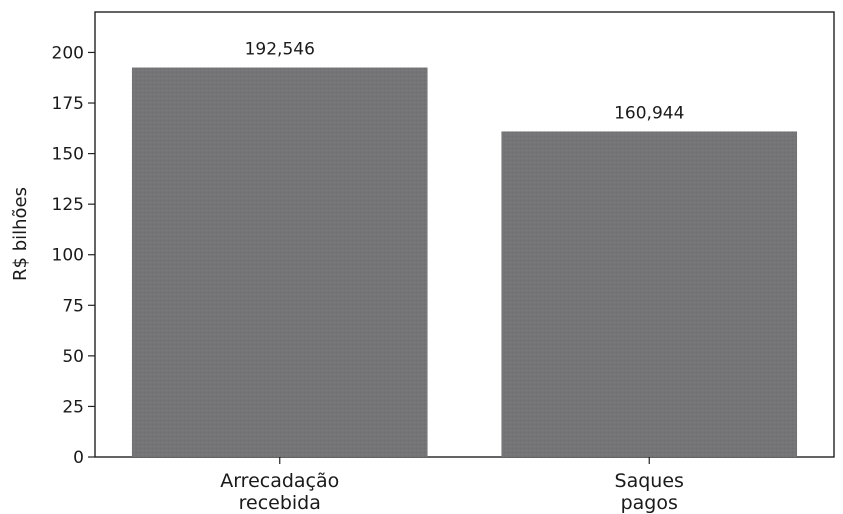  What do you see at coordinates (280, 50) in the screenshot?
I see `bar-value-label: 192,546` at bounding box center [280, 50].